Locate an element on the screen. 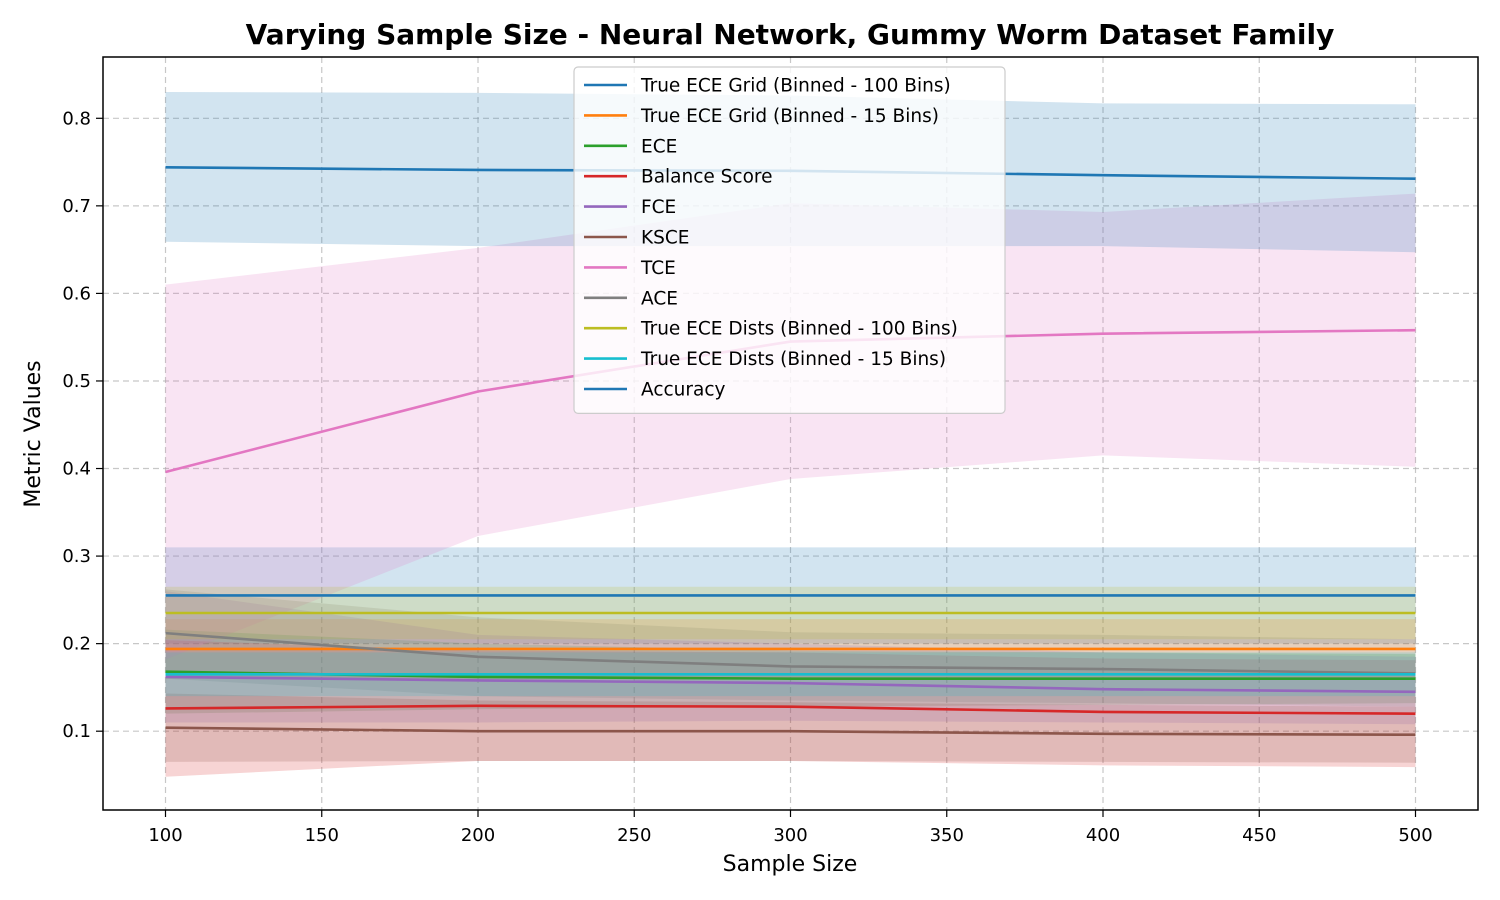  legend-label: True ECE Grid (Binned - 15 Bins) is located at coordinates (789, 116).